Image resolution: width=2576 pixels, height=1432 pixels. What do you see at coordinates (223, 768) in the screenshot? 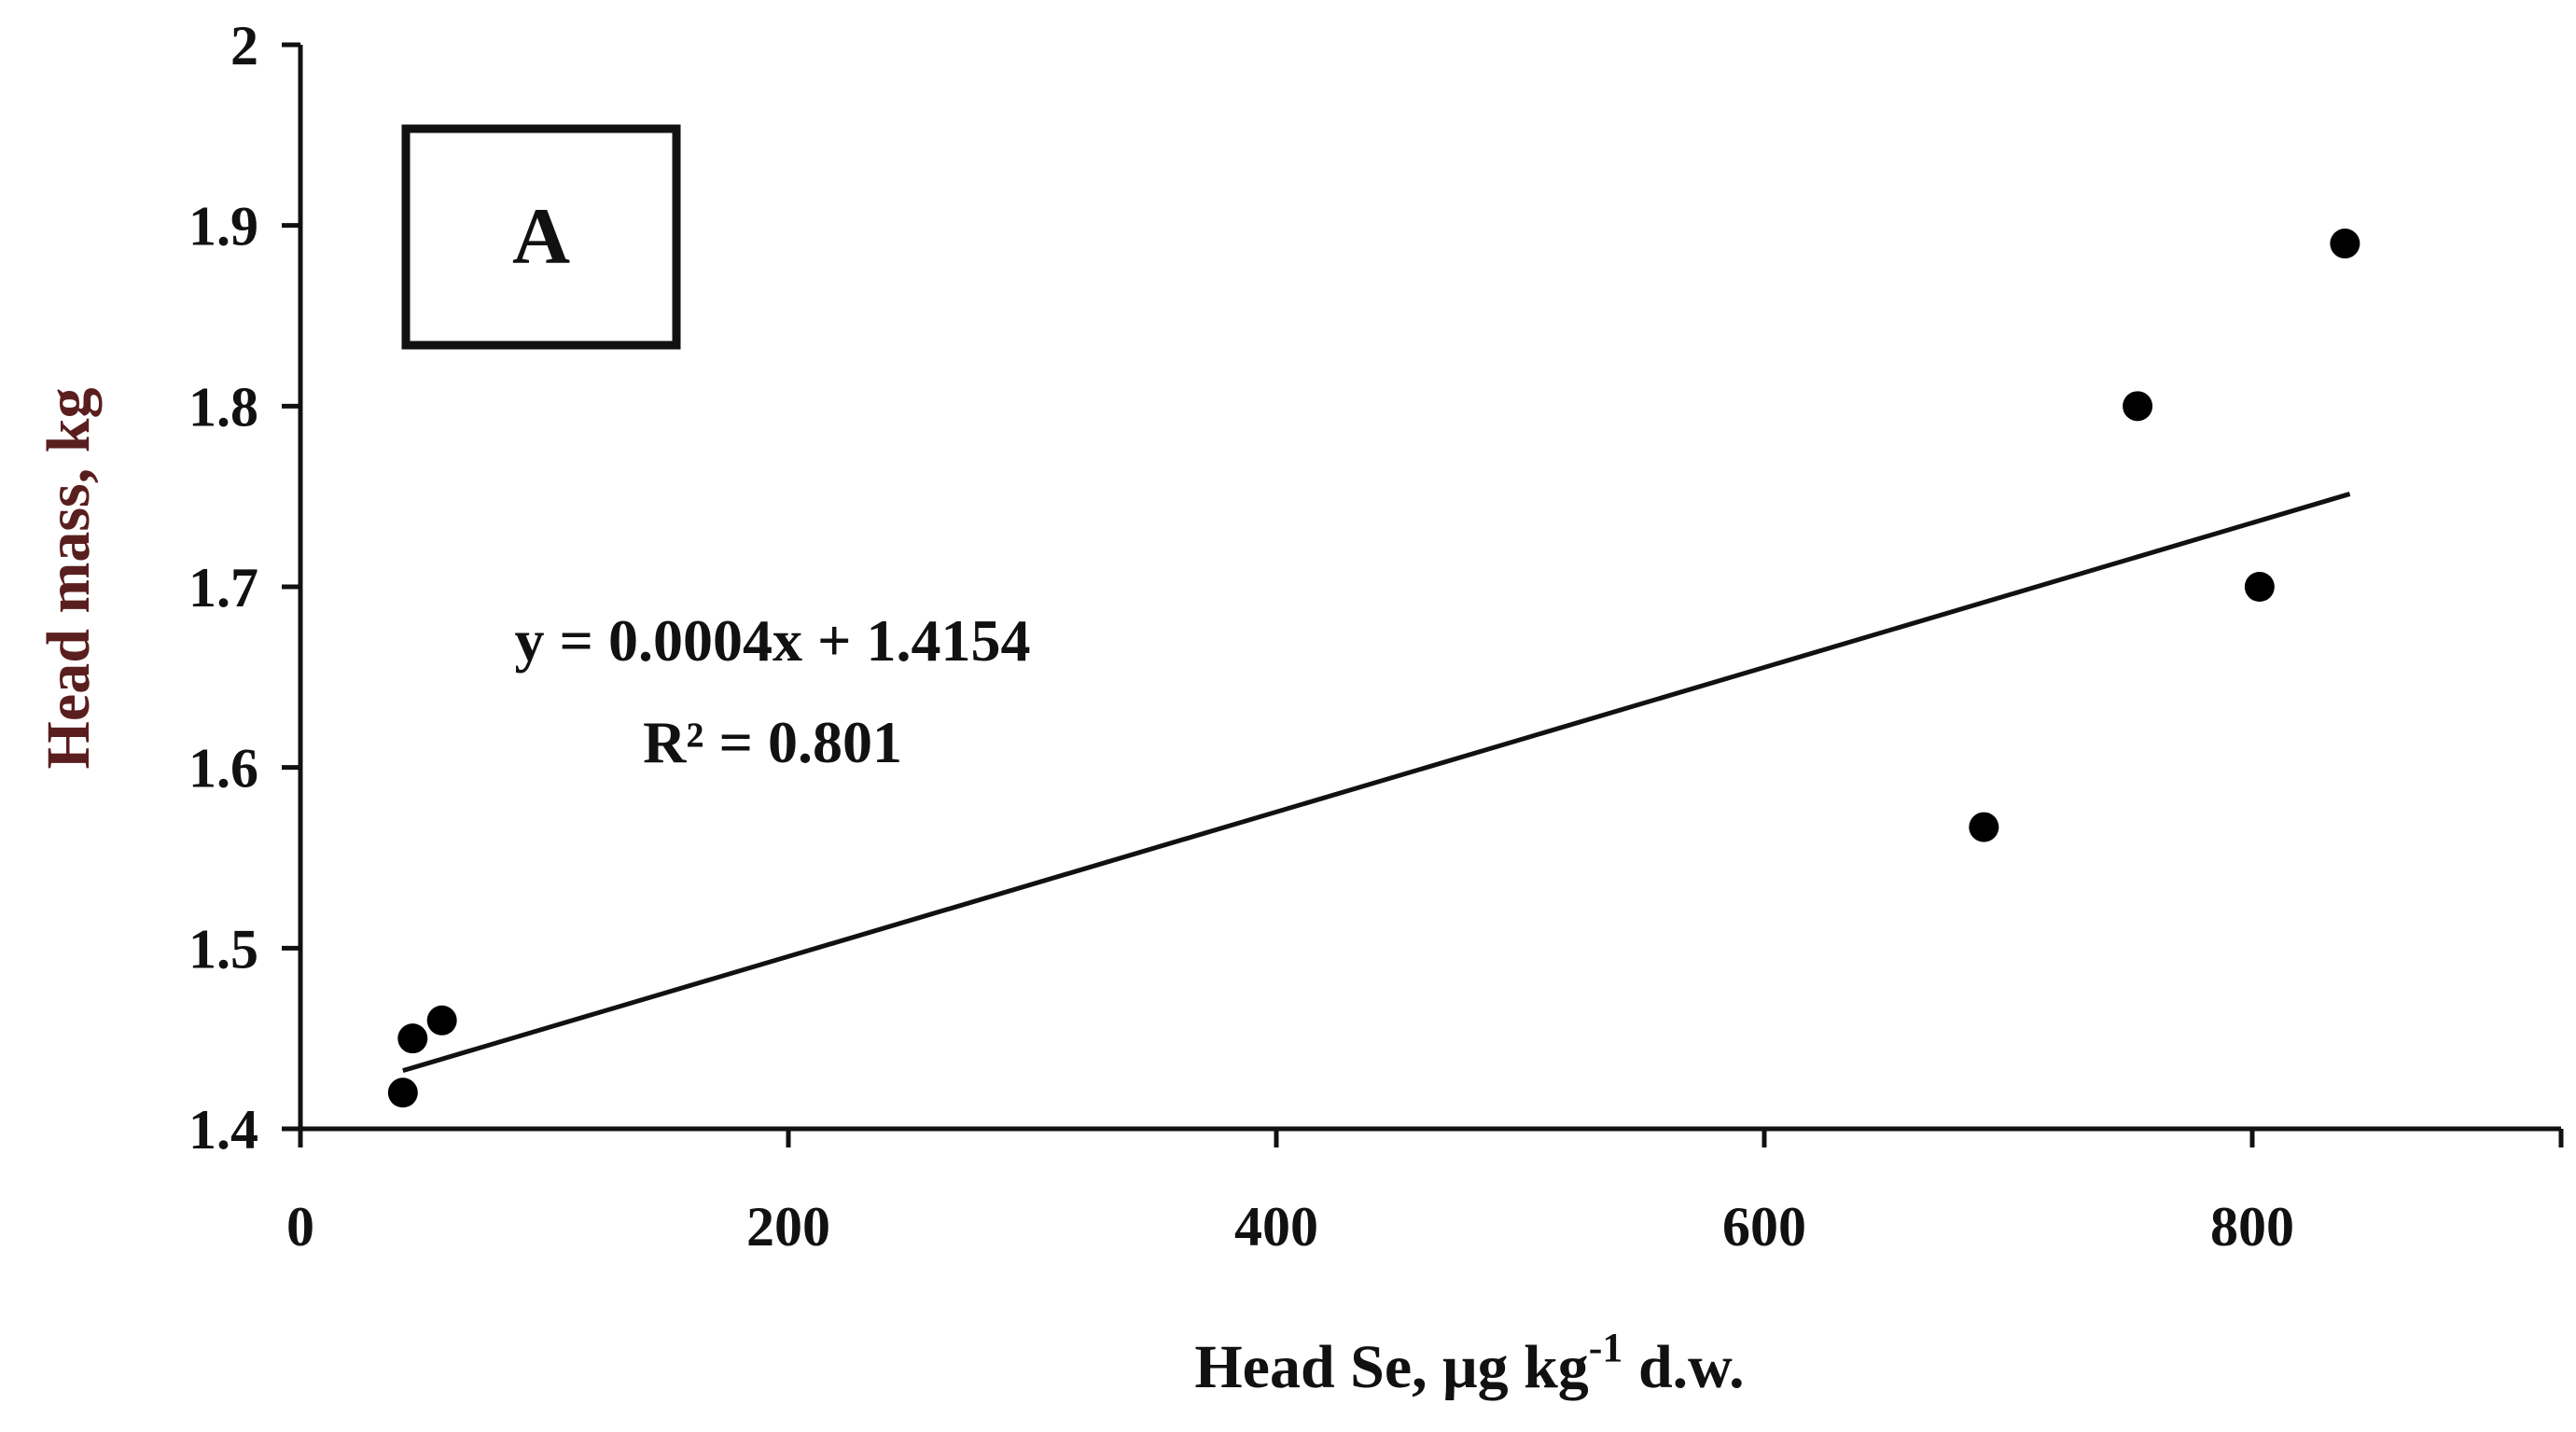
I see `y-tick-label: 1.6` at bounding box center [223, 768].